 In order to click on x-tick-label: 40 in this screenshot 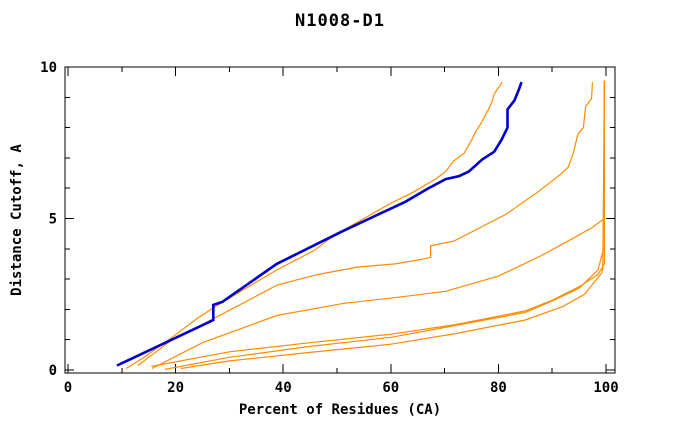, I will do `click(283, 388)`.